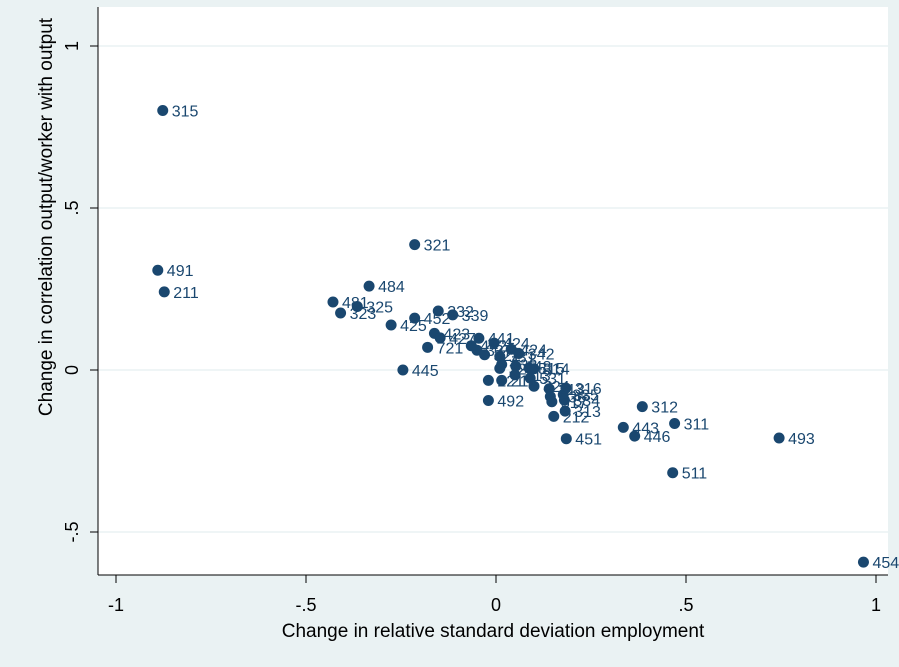 The width and height of the screenshot is (899, 667). I want to click on point-label: 451, so click(588, 440).